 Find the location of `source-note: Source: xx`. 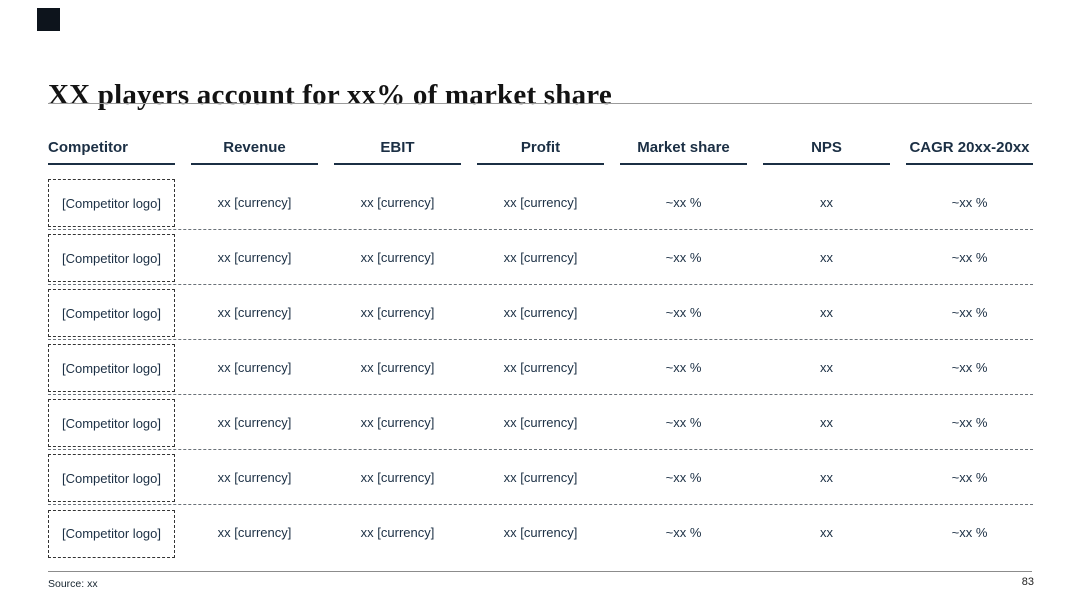

source-note: Source: xx is located at coordinates (73, 584).